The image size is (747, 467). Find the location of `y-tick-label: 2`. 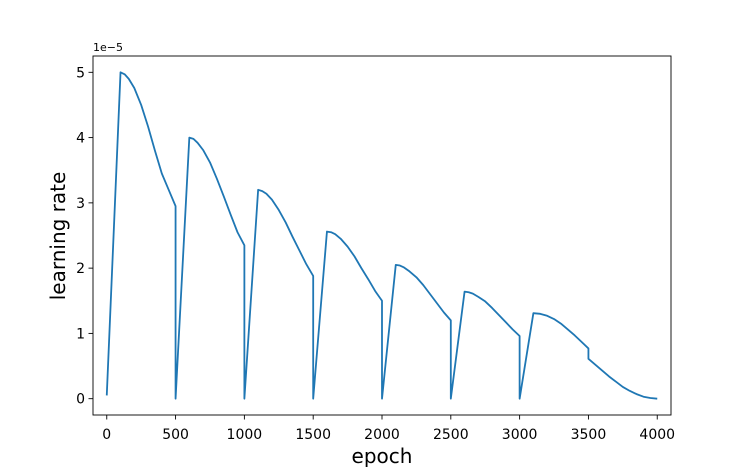

y-tick-label: 2 is located at coordinates (80, 269).